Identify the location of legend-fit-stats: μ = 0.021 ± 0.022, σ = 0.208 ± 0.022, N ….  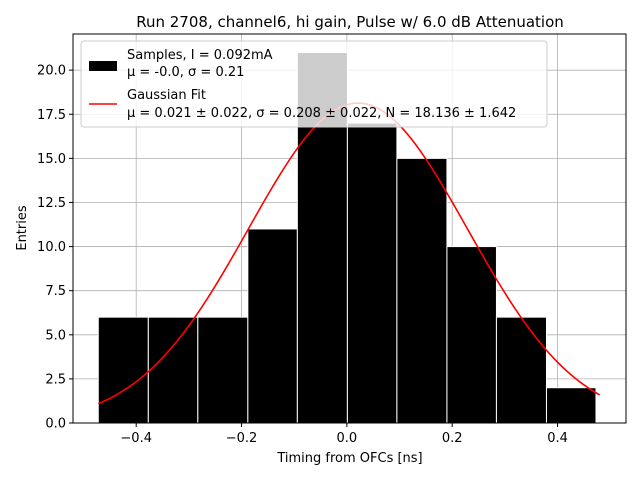
(321, 113).